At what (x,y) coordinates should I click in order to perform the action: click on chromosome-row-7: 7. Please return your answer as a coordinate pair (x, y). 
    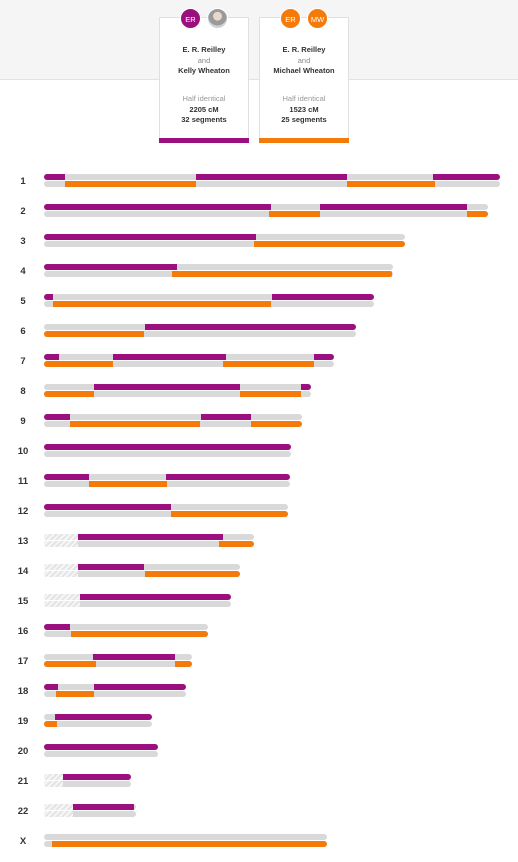
    Looking at the image, I should click on (259, 363).